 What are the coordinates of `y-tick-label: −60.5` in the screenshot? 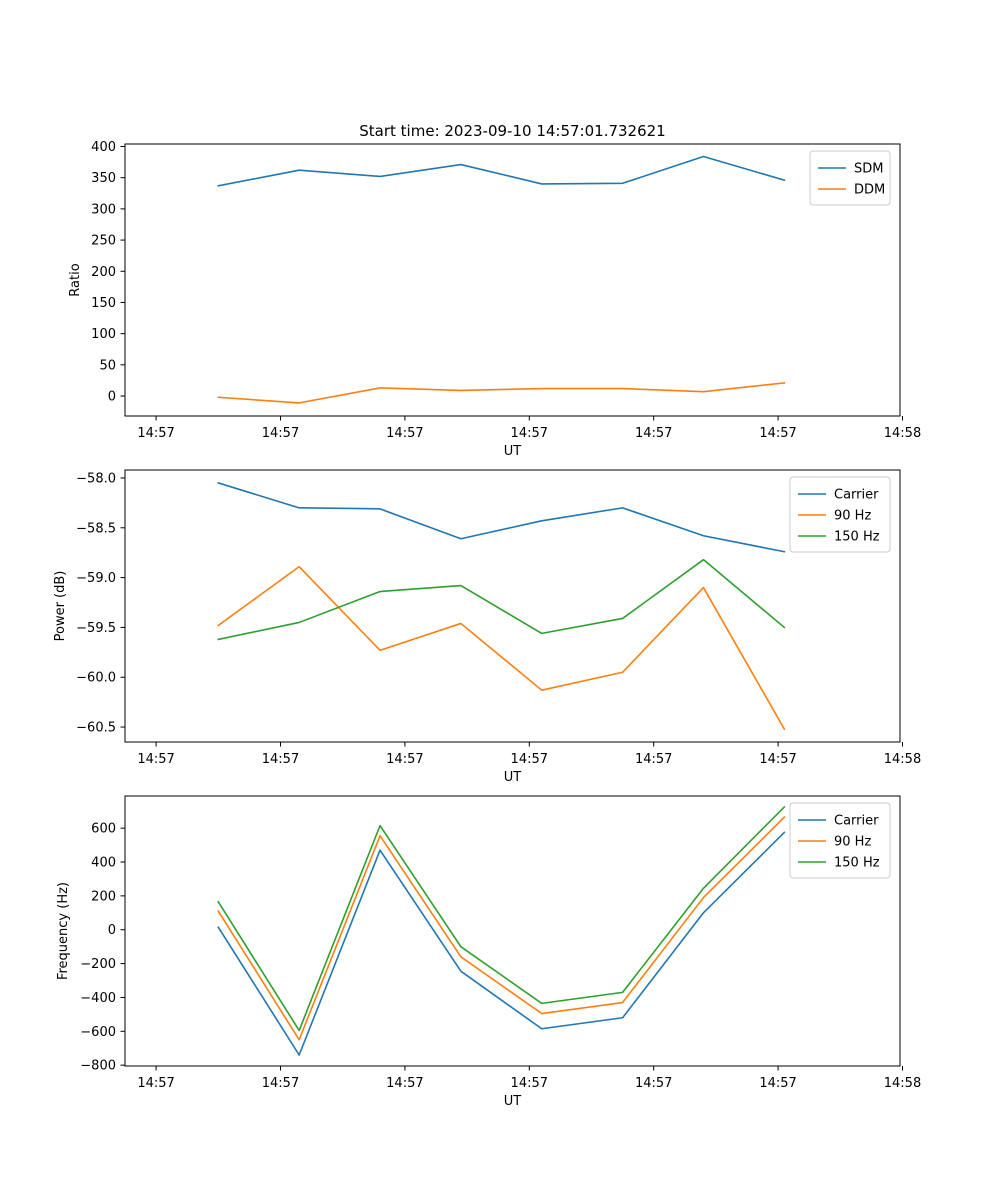 It's located at (96, 728).